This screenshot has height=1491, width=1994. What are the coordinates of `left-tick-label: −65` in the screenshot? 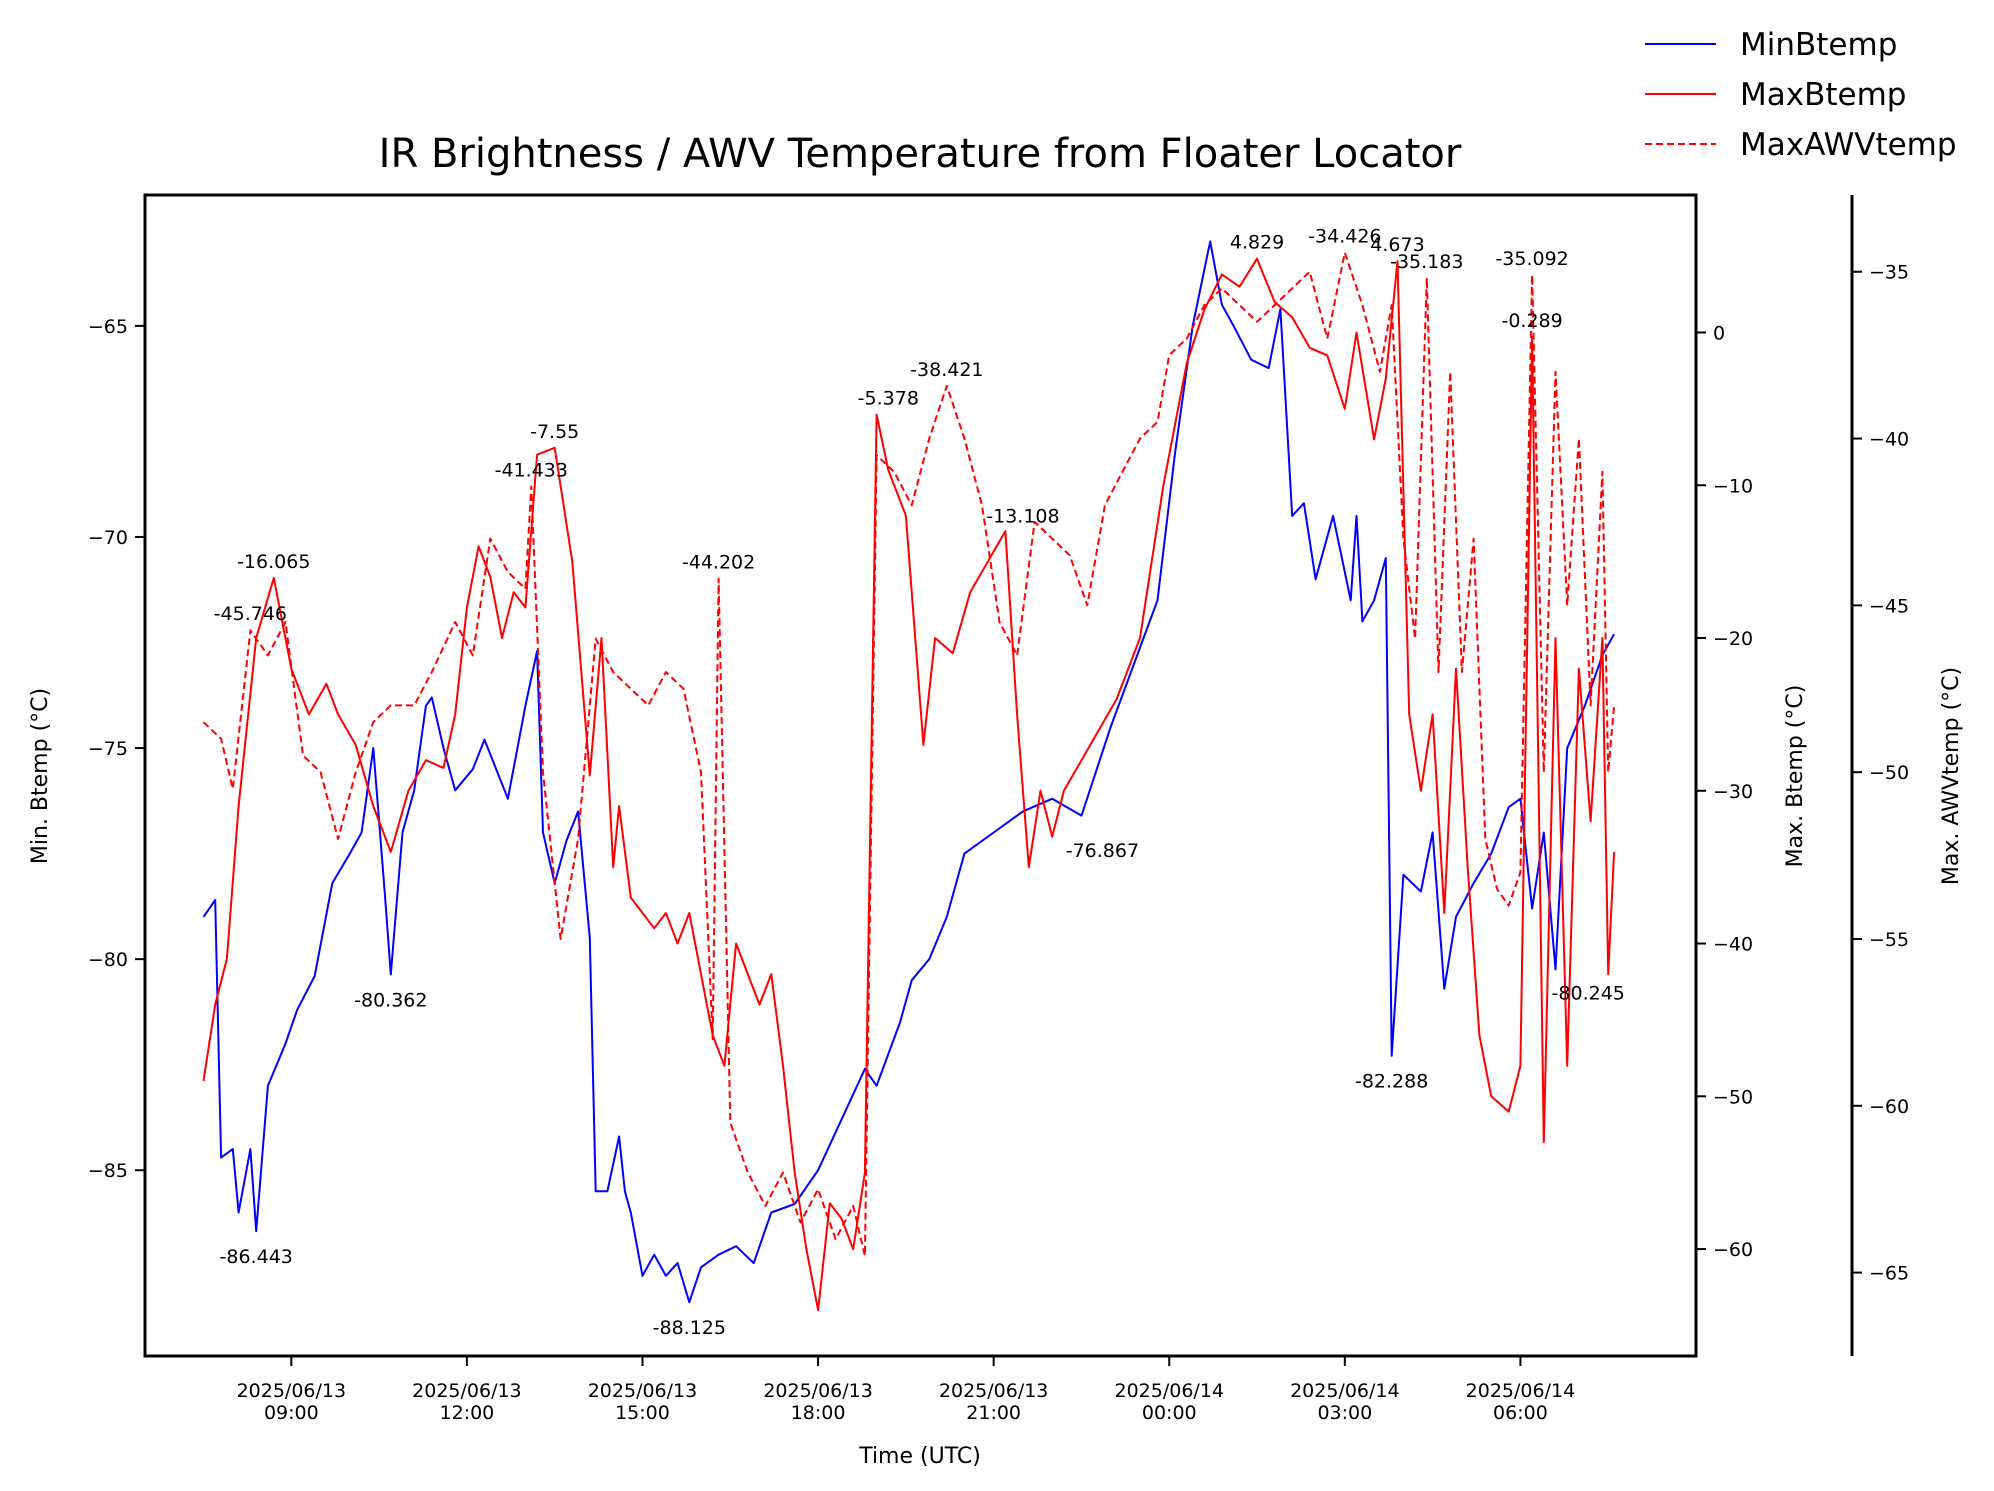 It's located at (108, 327).